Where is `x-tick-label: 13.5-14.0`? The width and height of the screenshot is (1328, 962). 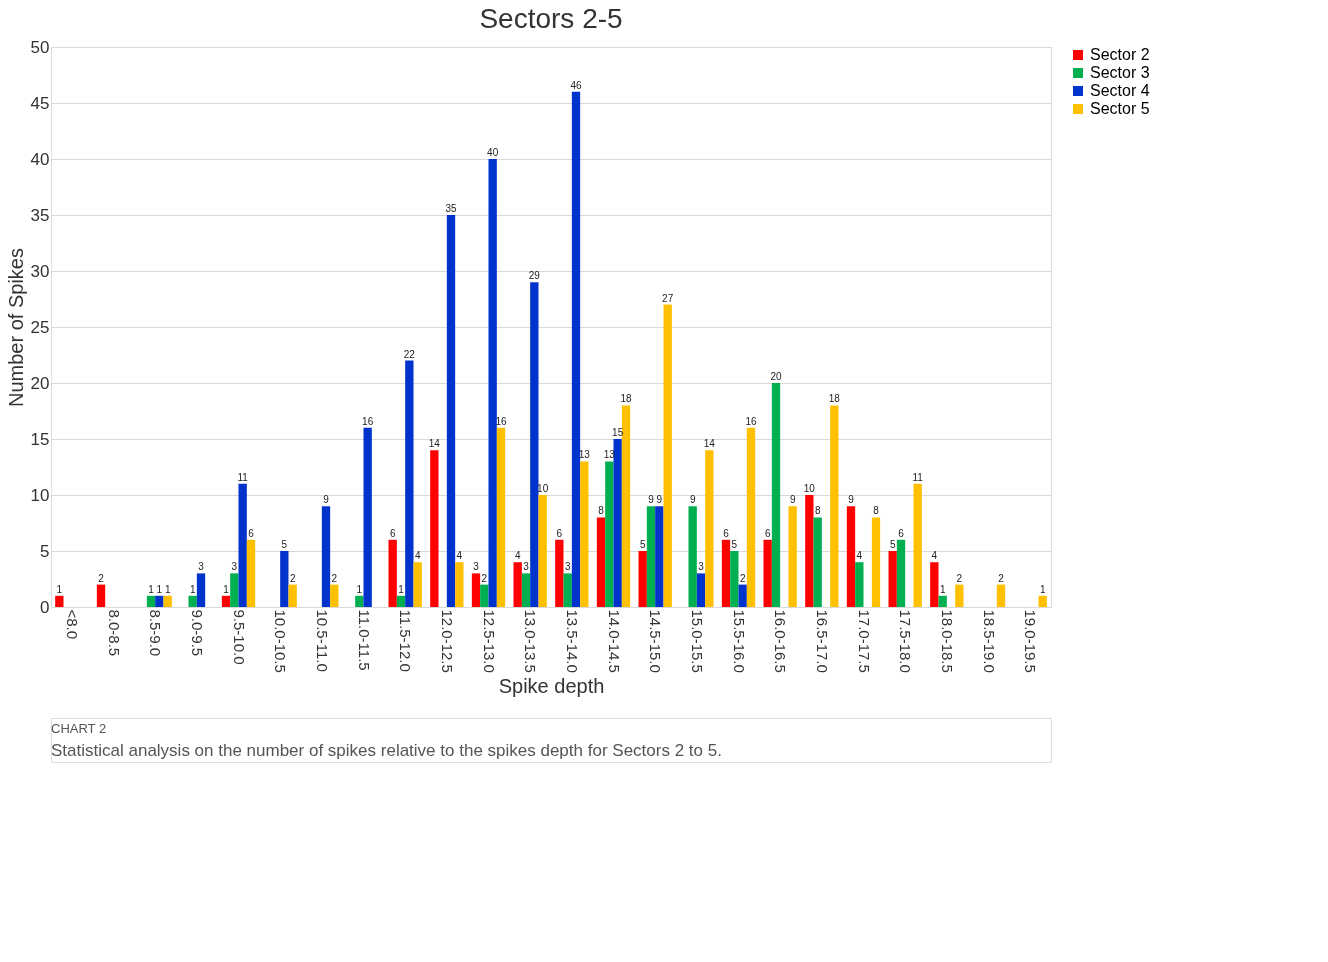
x-tick-label: 13.5-14.0 is located at coordinates (572, 641).